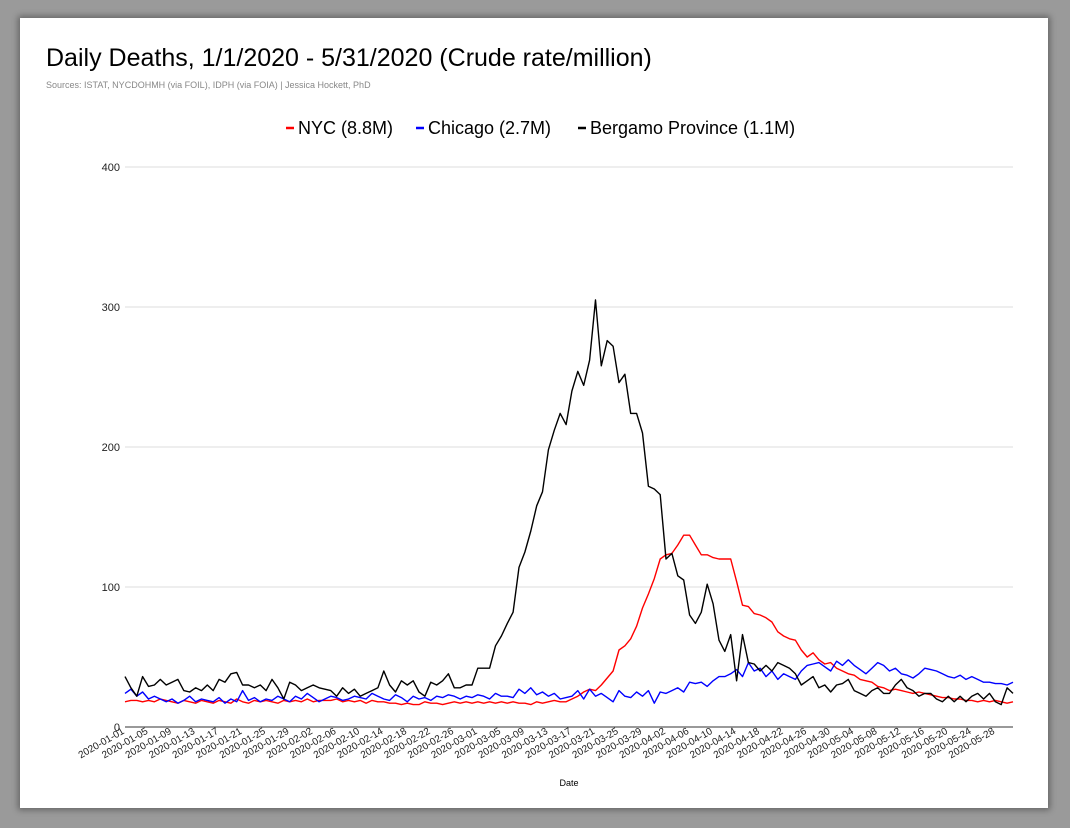 The height and width of the screenshot is (828, 1070). I want to click on legend-label: Chicago (2.7M), so click(489, 128).